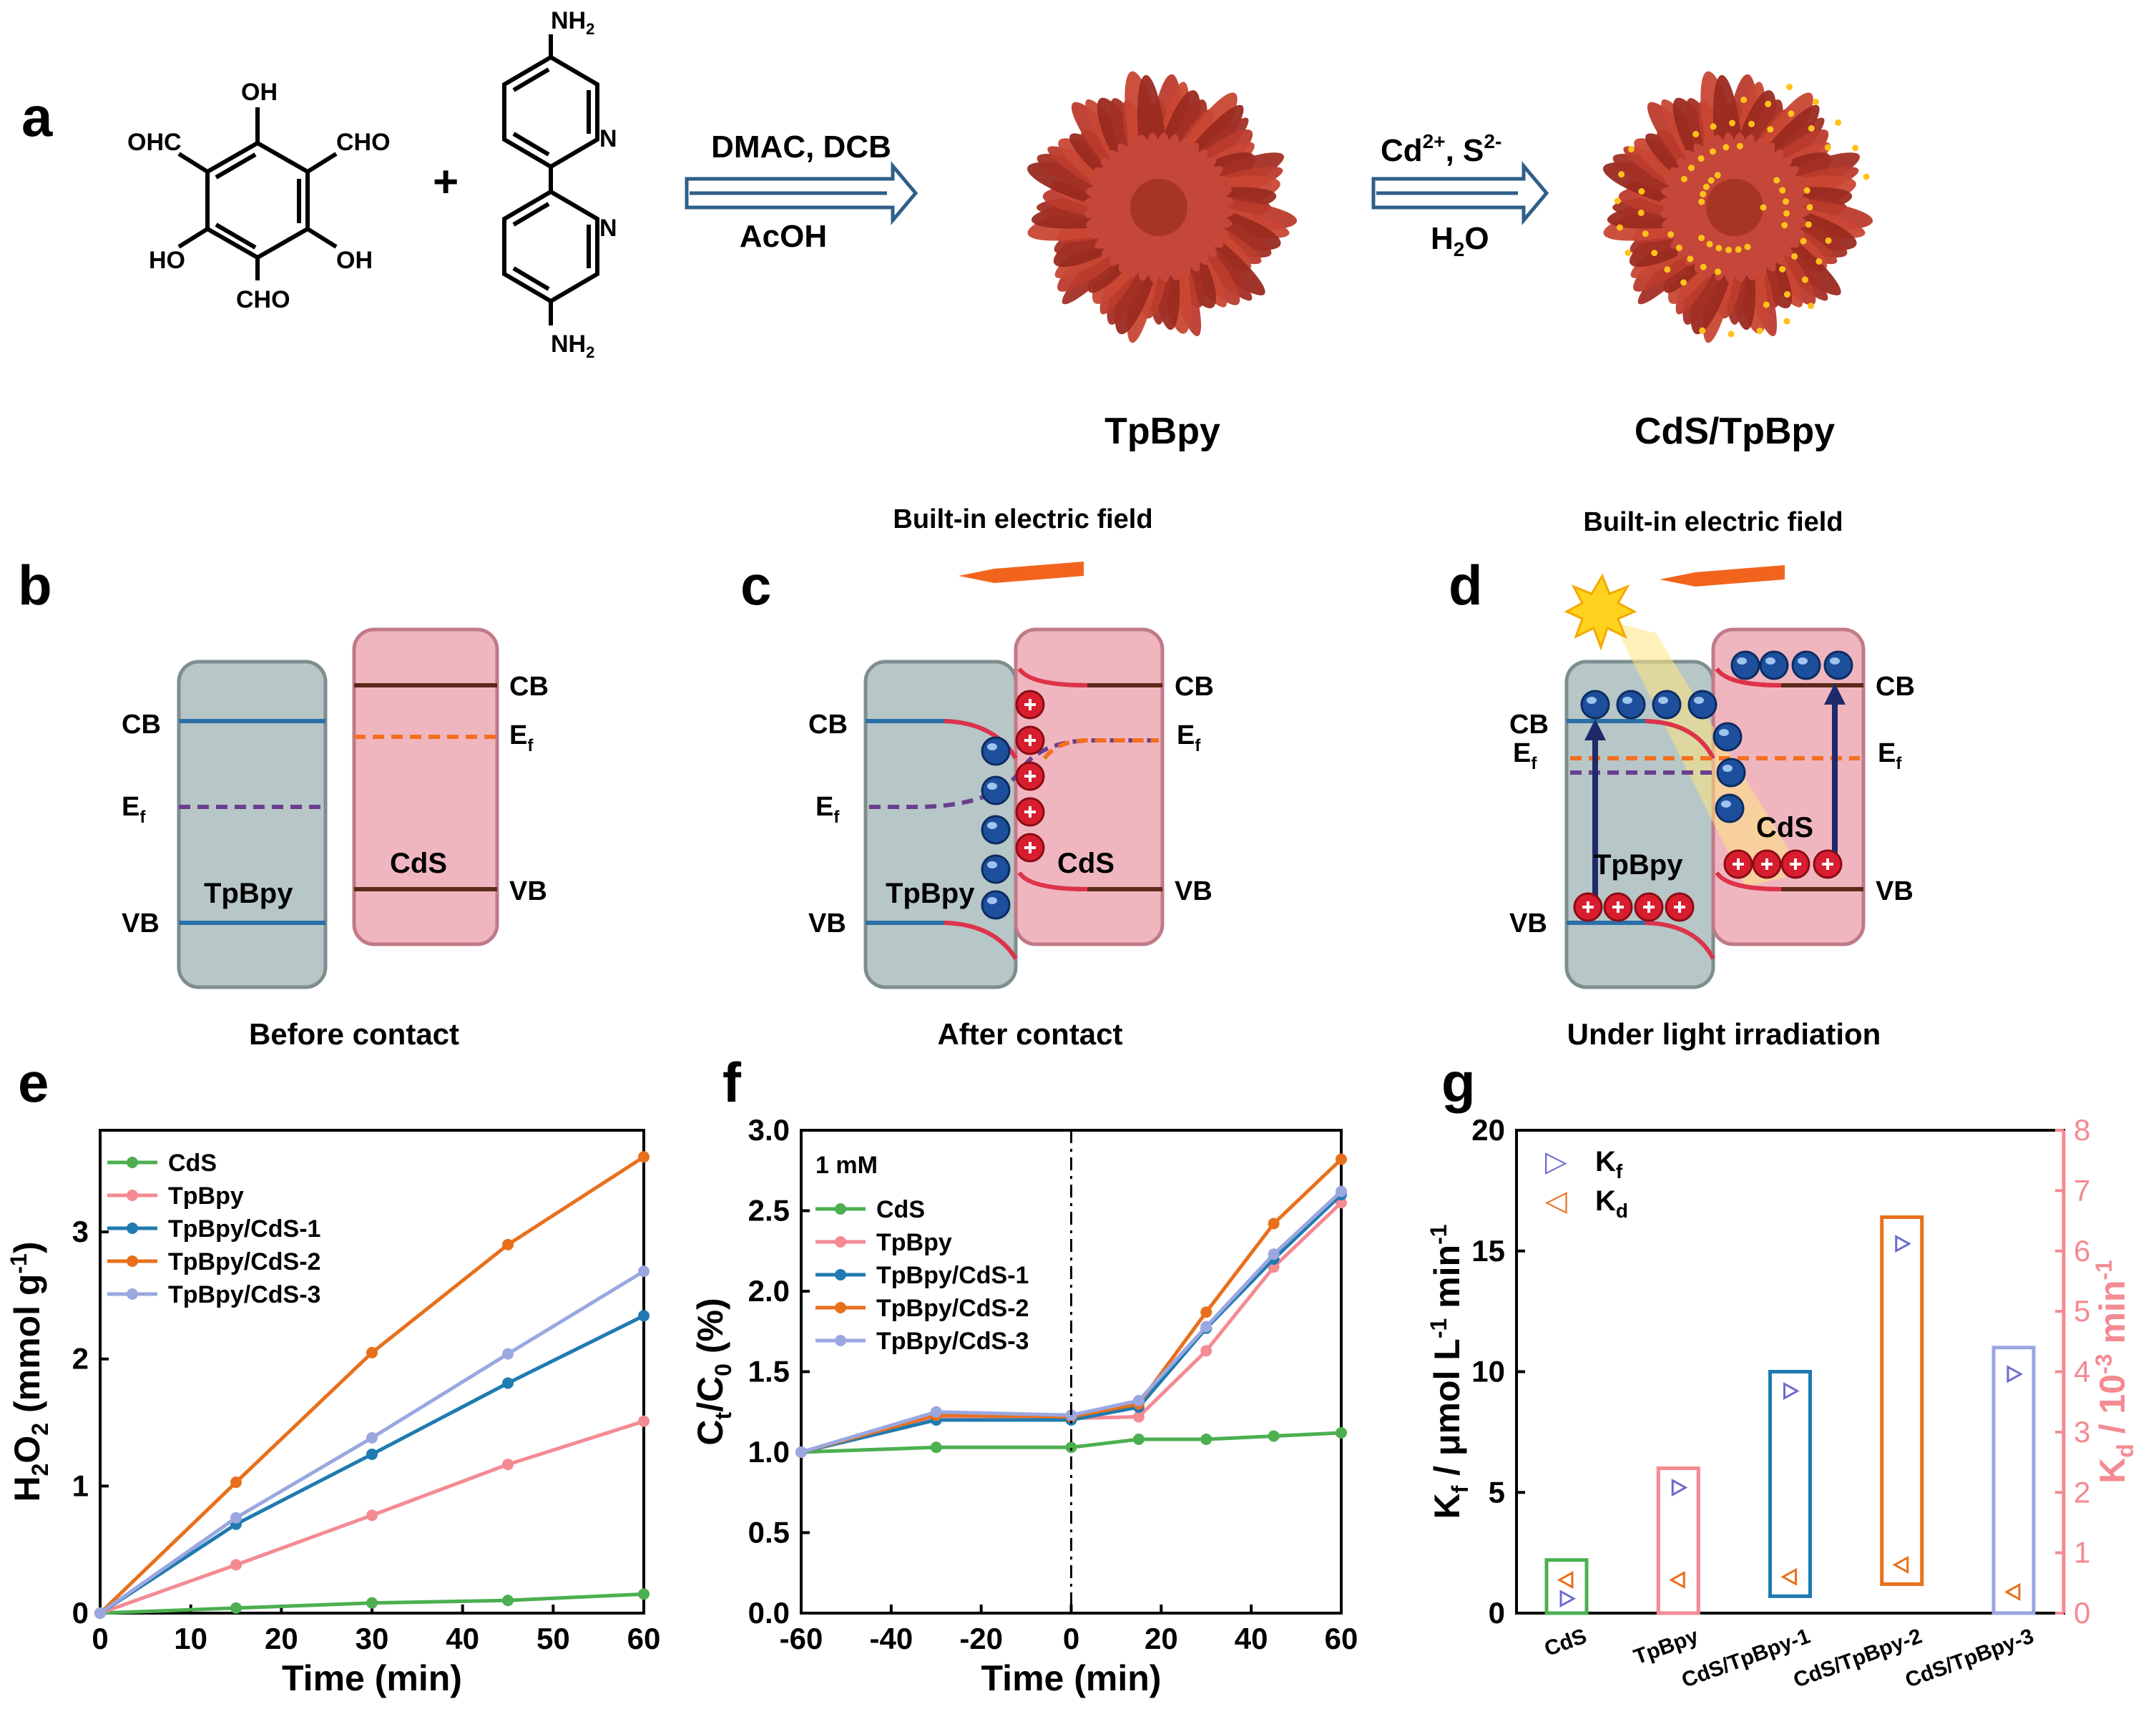 The width and height of the screenshot is (2156, 1724). I want to click on y-axis-label: Ct/C0 (%), so click(713, 1371).